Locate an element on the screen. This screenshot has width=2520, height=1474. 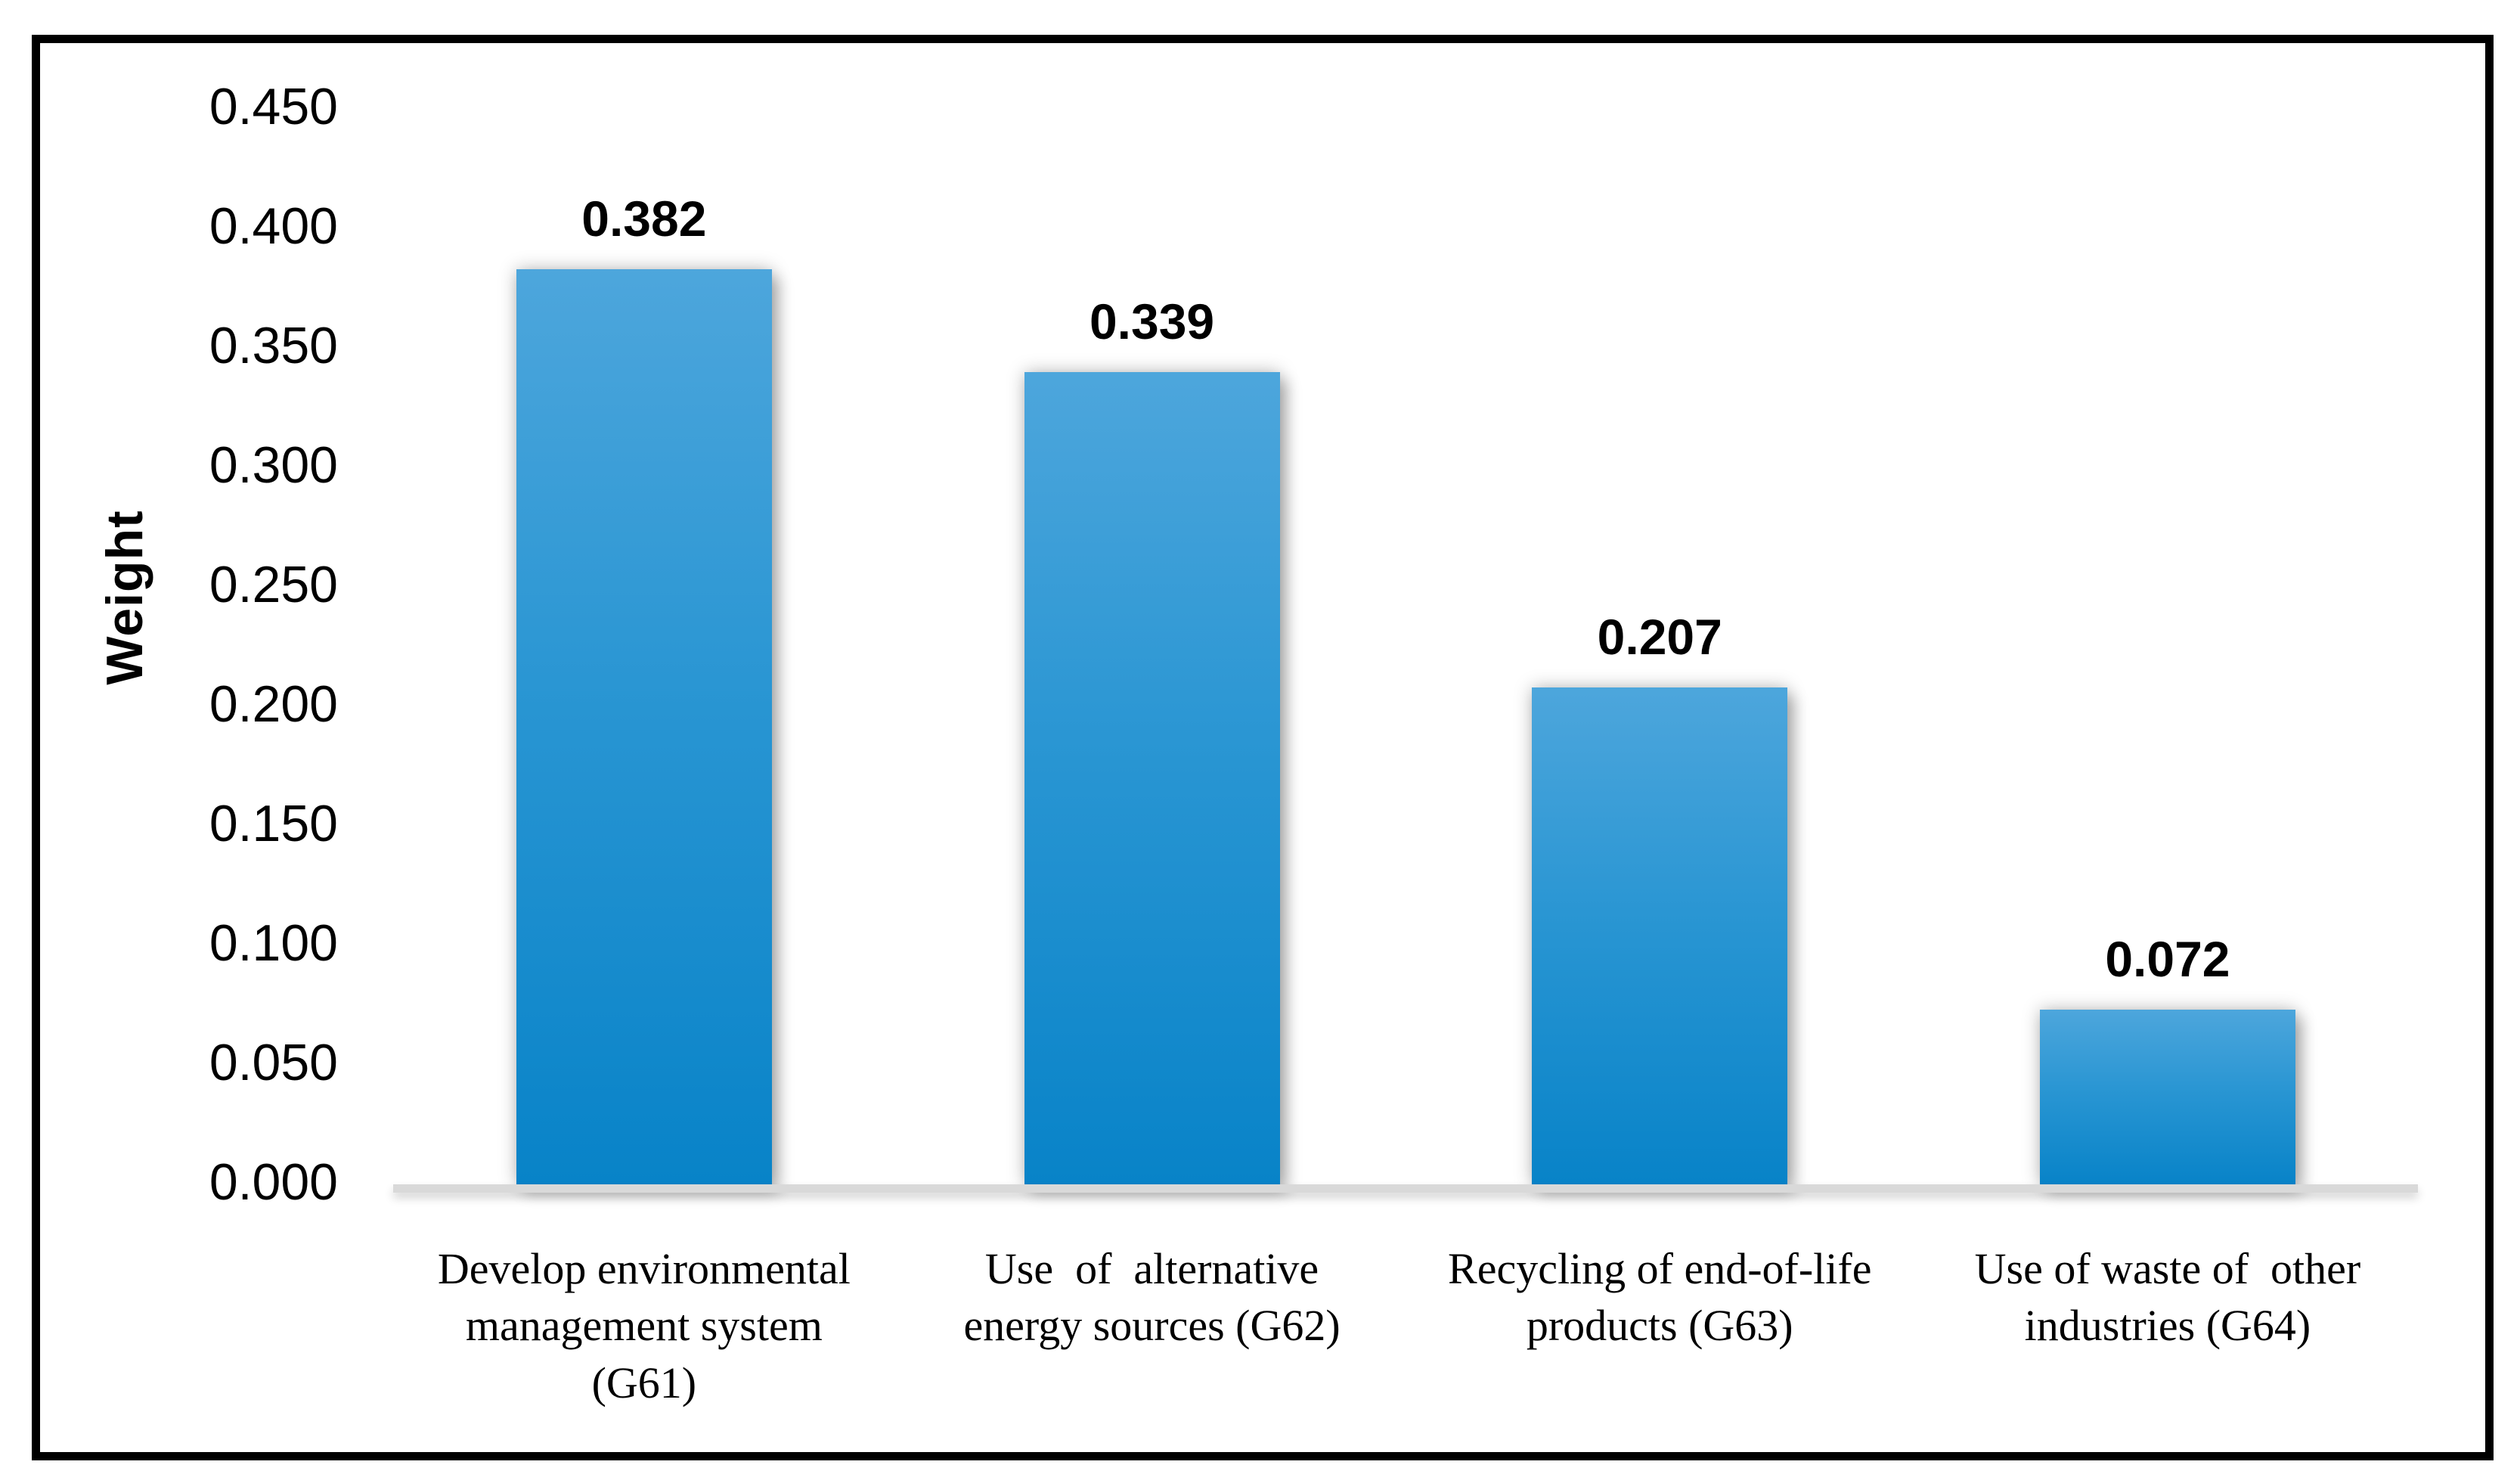
y-axis-tick-label: 0.150 is located at coordinates (273, 824).